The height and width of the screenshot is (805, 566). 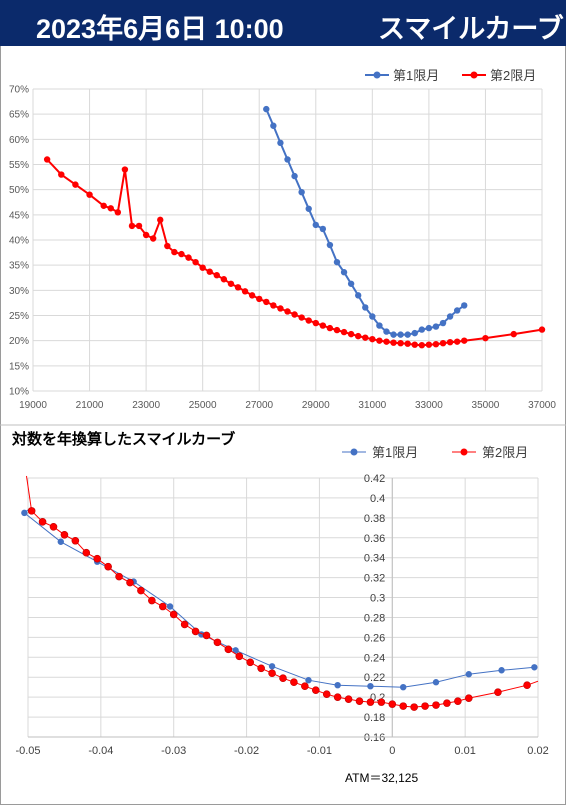 What do you see at coordinates (392, 751) in the screenshot?
I see `x-tick-label: 0` at bounding box center [392, 751].